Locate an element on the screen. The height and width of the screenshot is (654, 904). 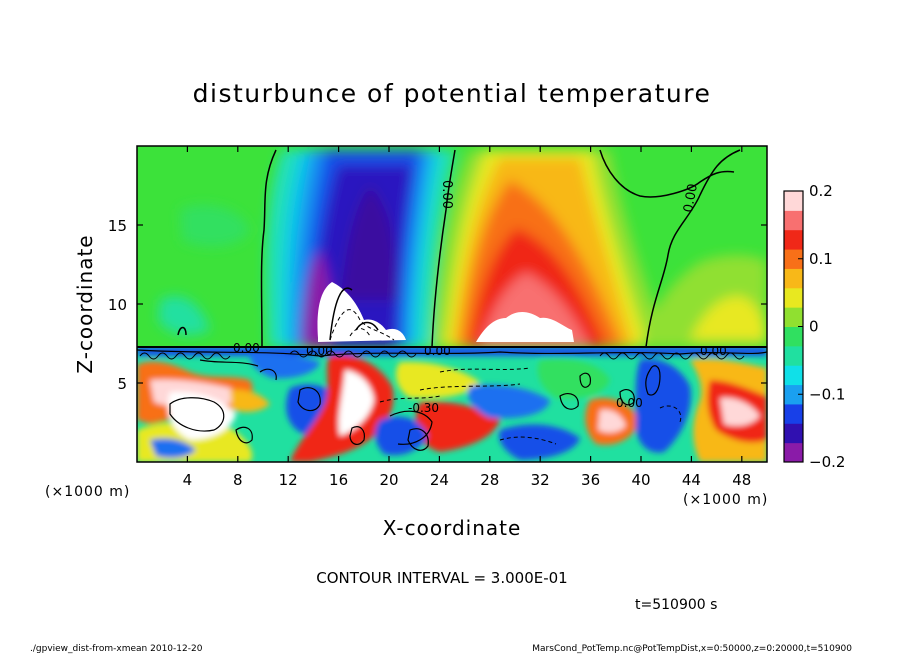
warm-core is located at coordinates (525, 327).